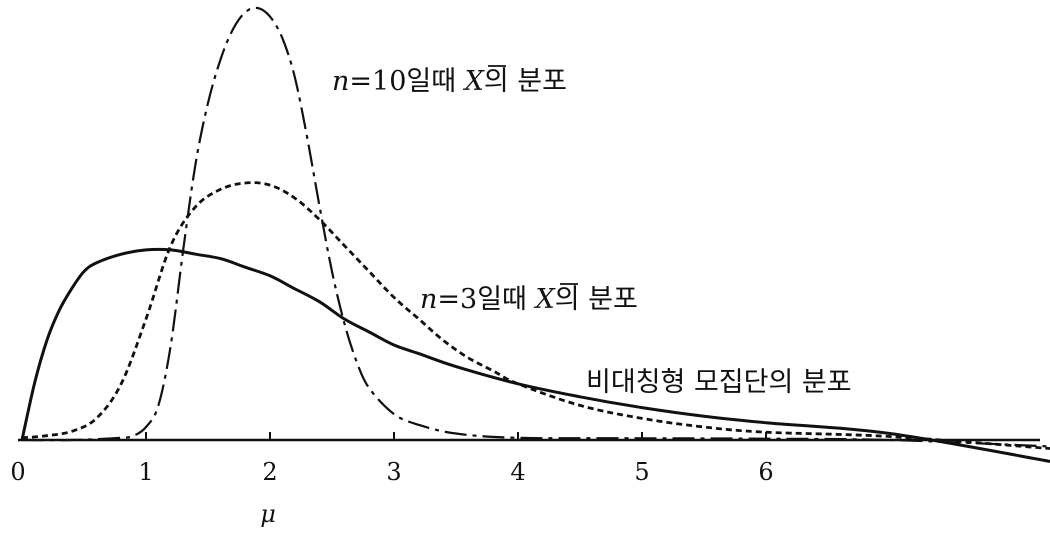  Describe the element at coordinates (393, 472) in the screenshot. I see `x-tick-label: 3` at that location.